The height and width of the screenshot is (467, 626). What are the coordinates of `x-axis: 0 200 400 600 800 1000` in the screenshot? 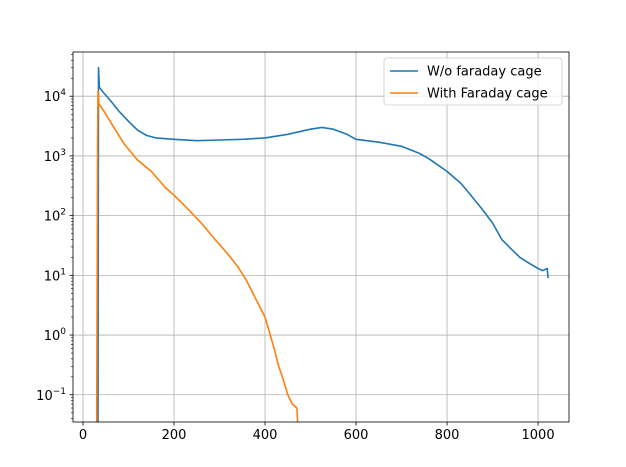 It's located at (317, 432).